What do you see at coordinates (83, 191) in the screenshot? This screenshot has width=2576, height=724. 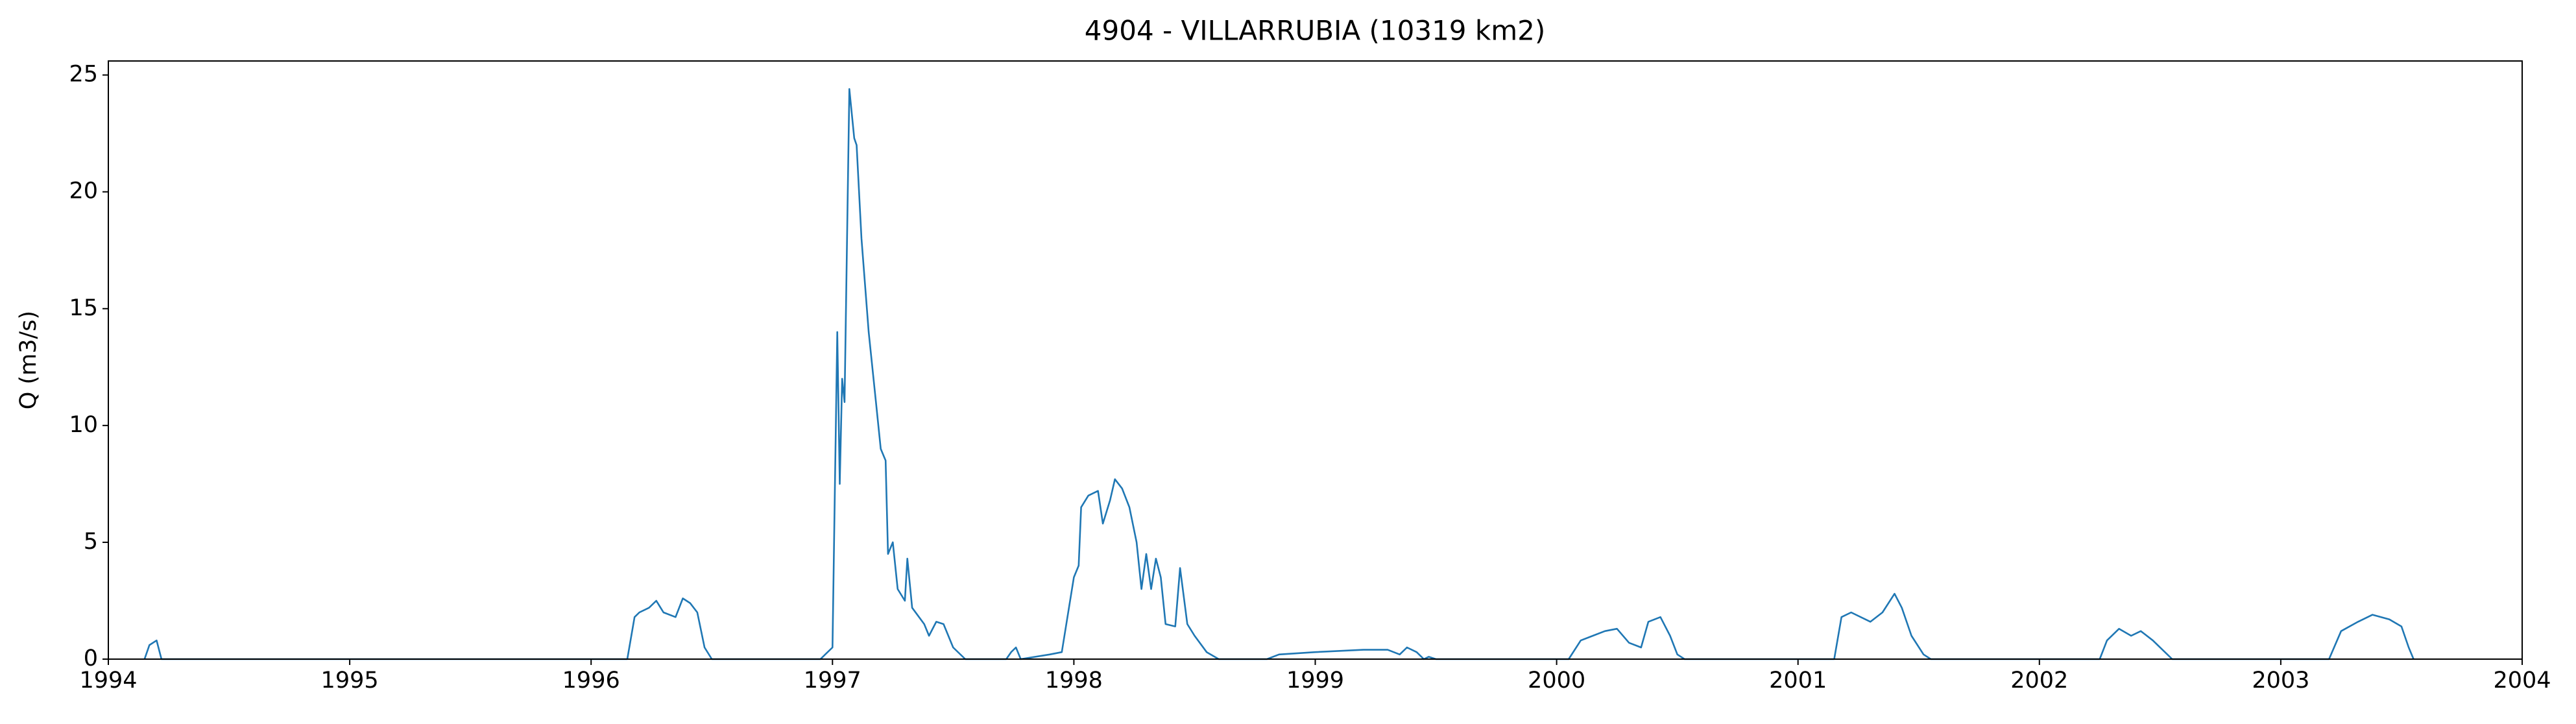 I see `y-tick-label: 20` at bounding box center [83, 191].